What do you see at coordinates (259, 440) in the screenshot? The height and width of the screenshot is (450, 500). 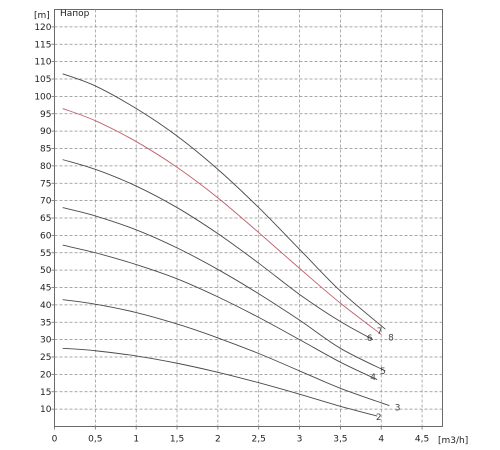 I see `x-tick-label: 2,5` at bounding box center [259, 440].